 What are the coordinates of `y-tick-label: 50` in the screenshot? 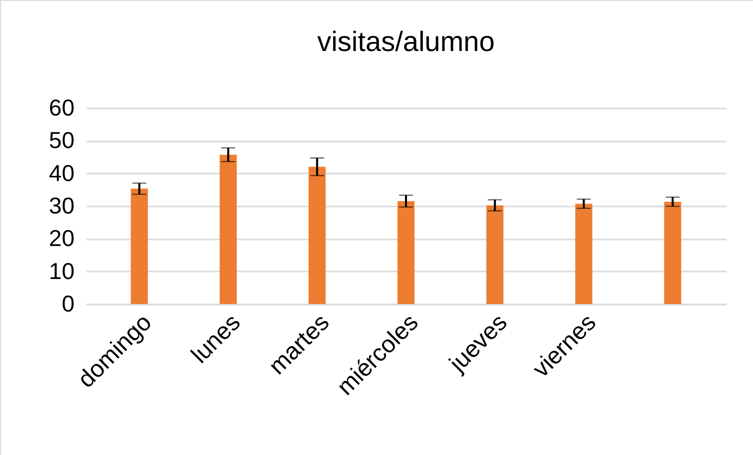 It's located at (61, 140).